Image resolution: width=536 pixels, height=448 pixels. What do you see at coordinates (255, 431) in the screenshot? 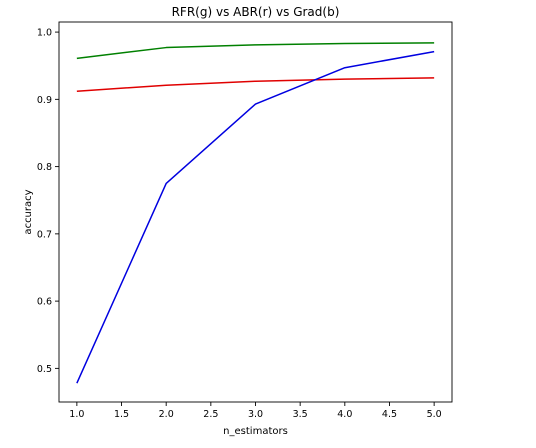
I see `x-axis-label: n_estimators` at bounding box center [255, 431].